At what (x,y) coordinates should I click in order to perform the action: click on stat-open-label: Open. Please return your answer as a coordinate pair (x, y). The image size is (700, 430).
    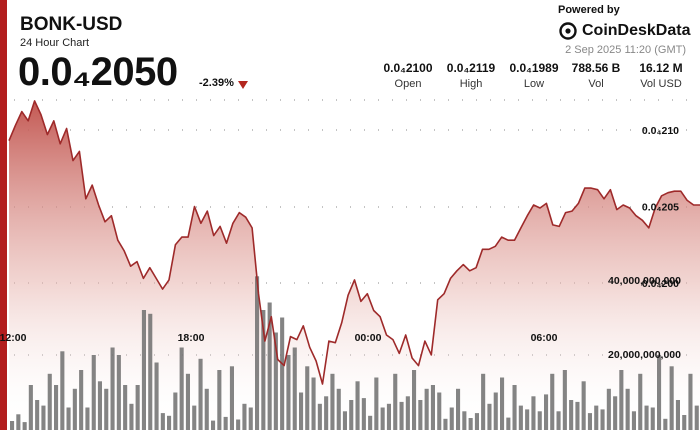
    Looking at the image, I should click on (408, 84).